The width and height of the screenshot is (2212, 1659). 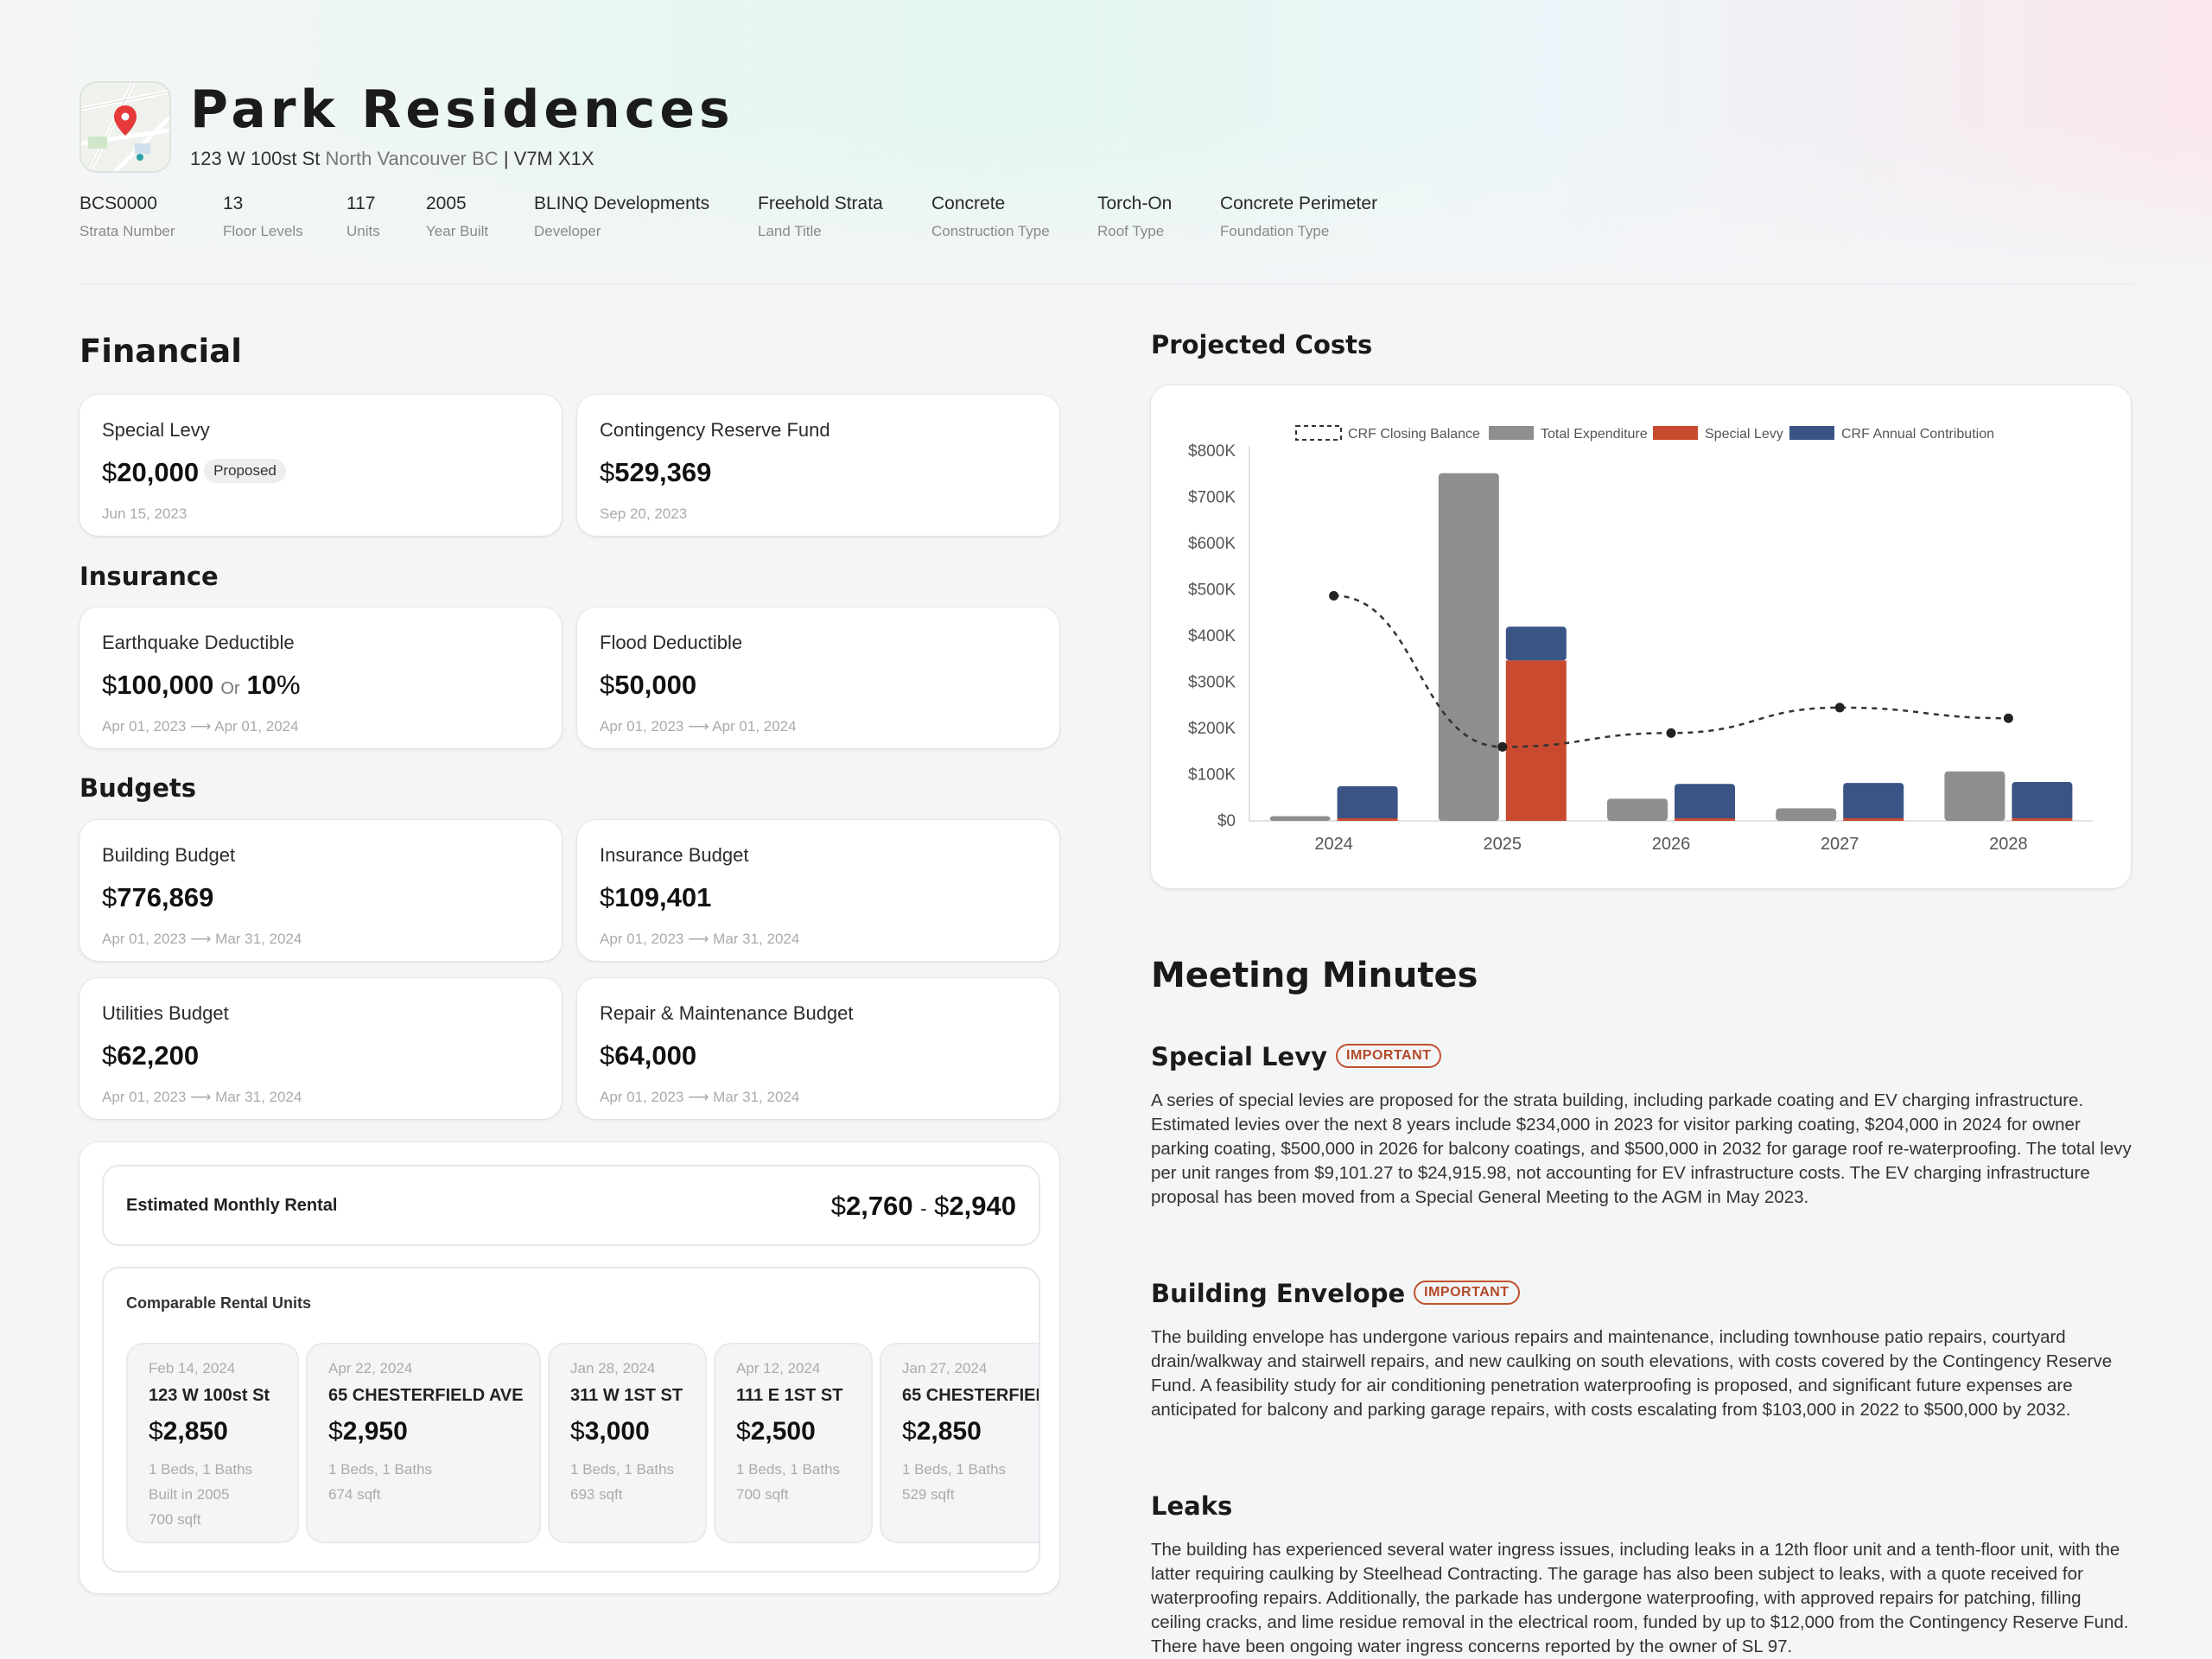 What do you see at coordinates (1671, 844) in the screenshot?
I see `x-tick-label: 2026` at bounding box center [1671, 844].